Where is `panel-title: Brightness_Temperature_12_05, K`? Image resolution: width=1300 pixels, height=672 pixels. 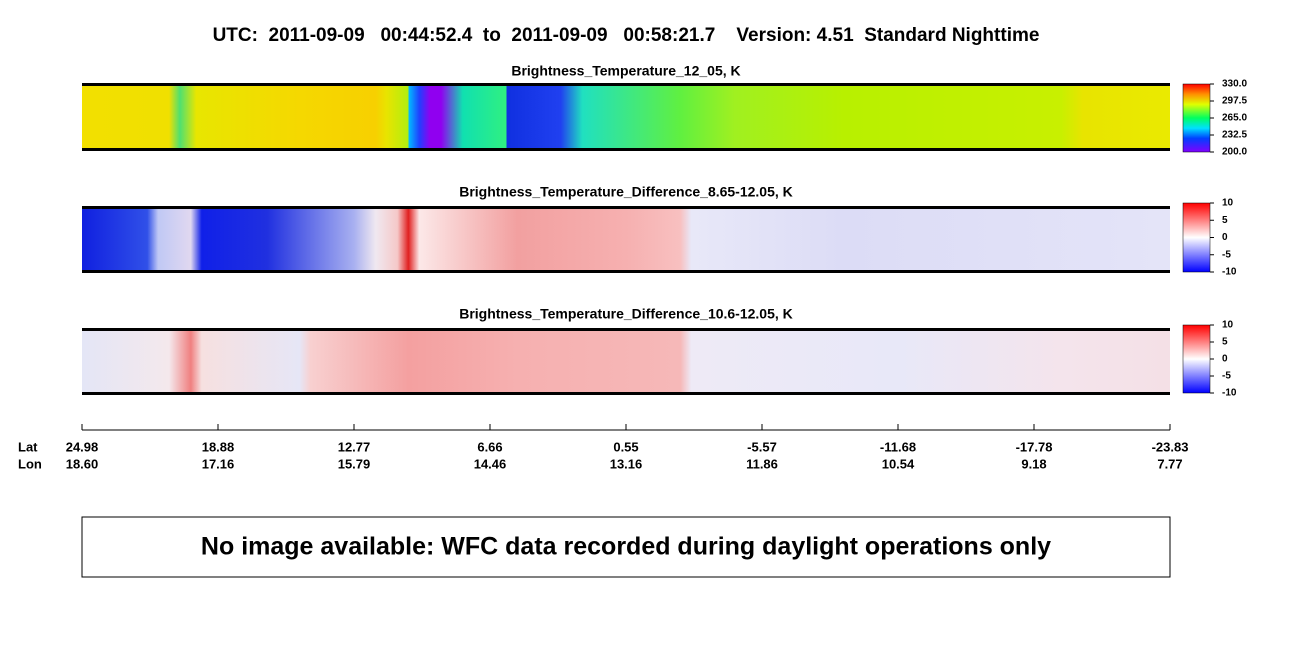
panel-title: Brightness_Temperature_12_05, K is located at coordinates (625, 71).